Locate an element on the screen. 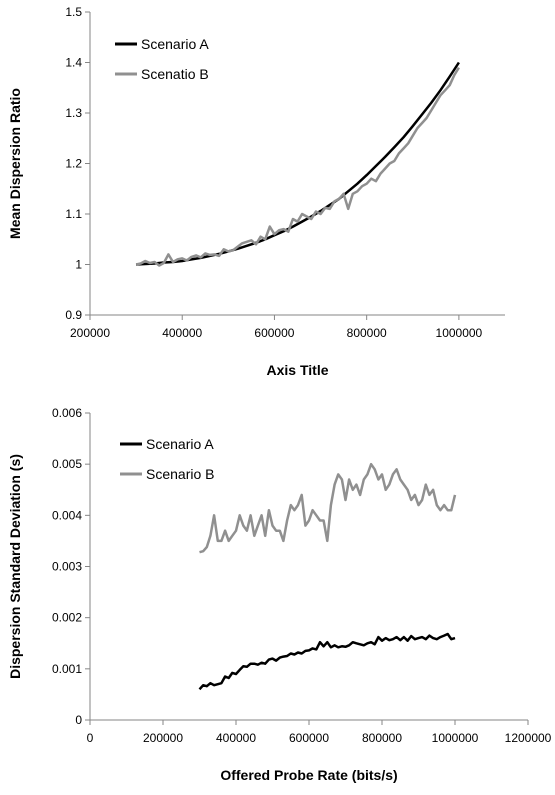  y-tick-label: 1.1 is located at coordinates (73, 214).